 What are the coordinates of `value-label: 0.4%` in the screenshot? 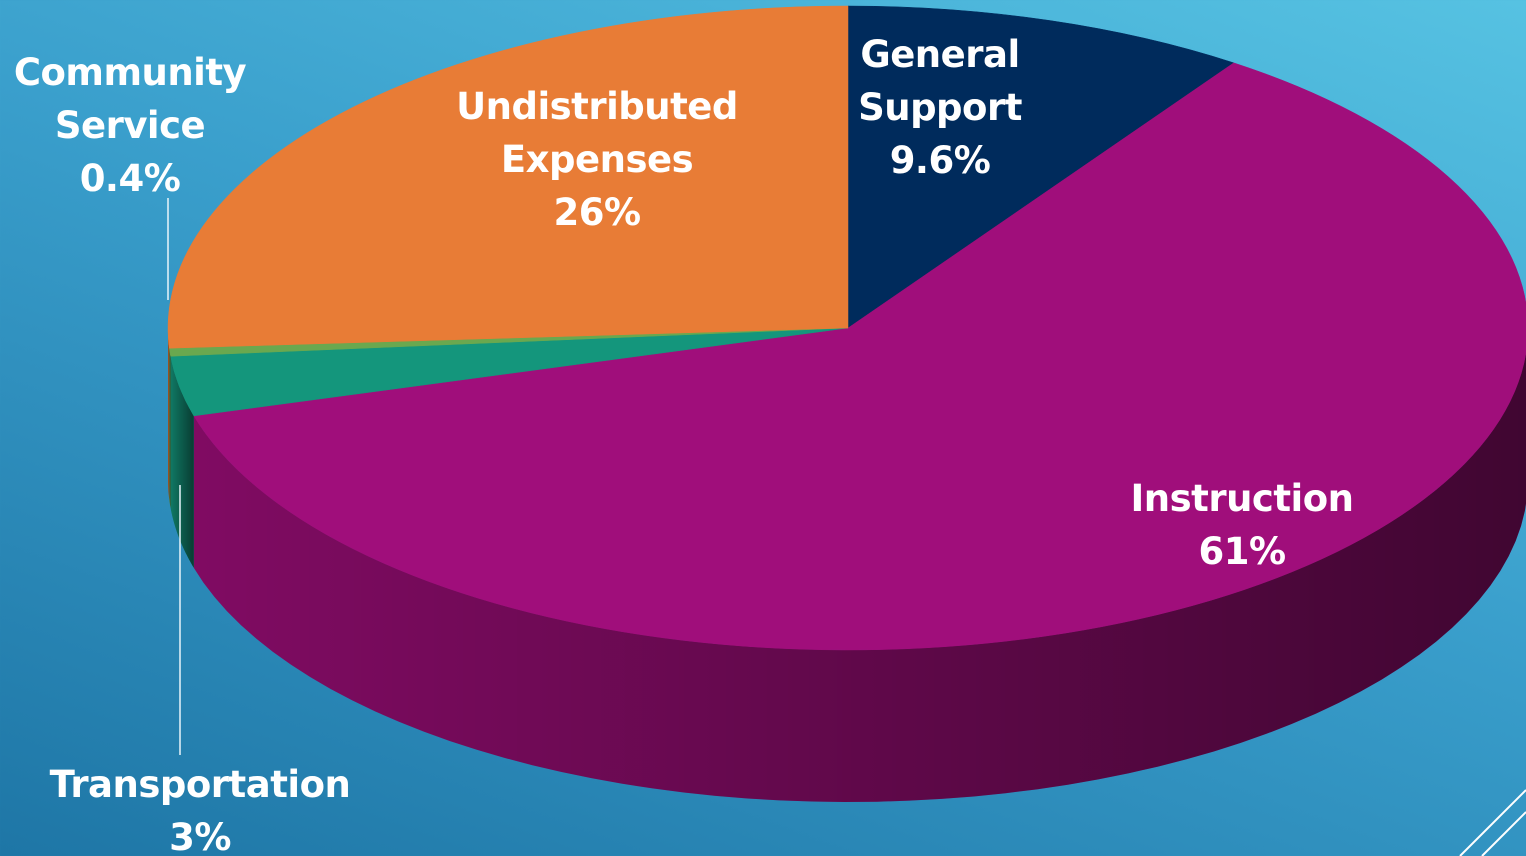 It's located at (130, 178).